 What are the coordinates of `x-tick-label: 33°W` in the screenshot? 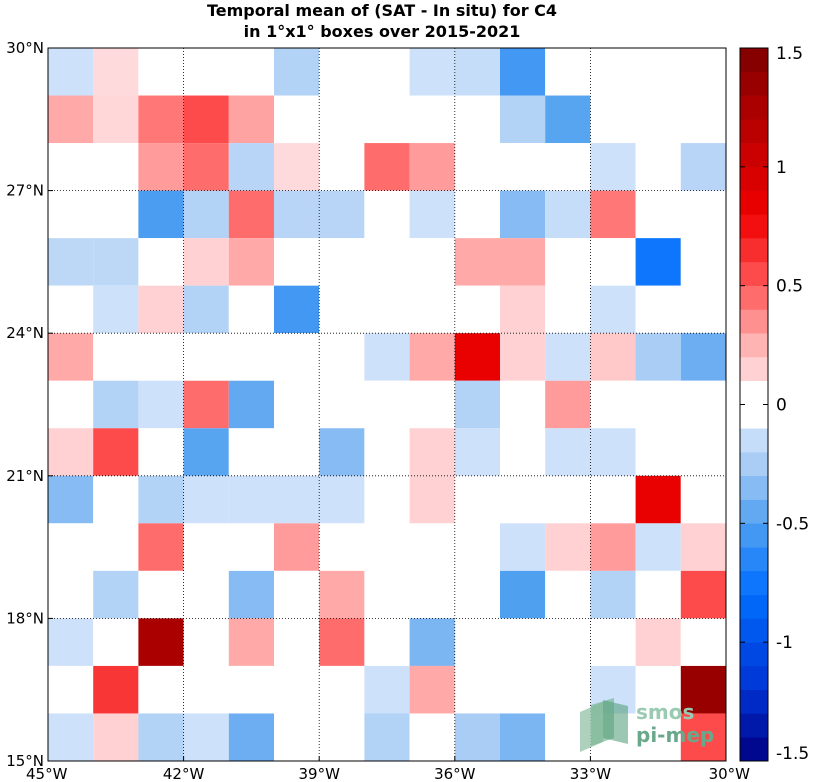 It's located at (591, 773).